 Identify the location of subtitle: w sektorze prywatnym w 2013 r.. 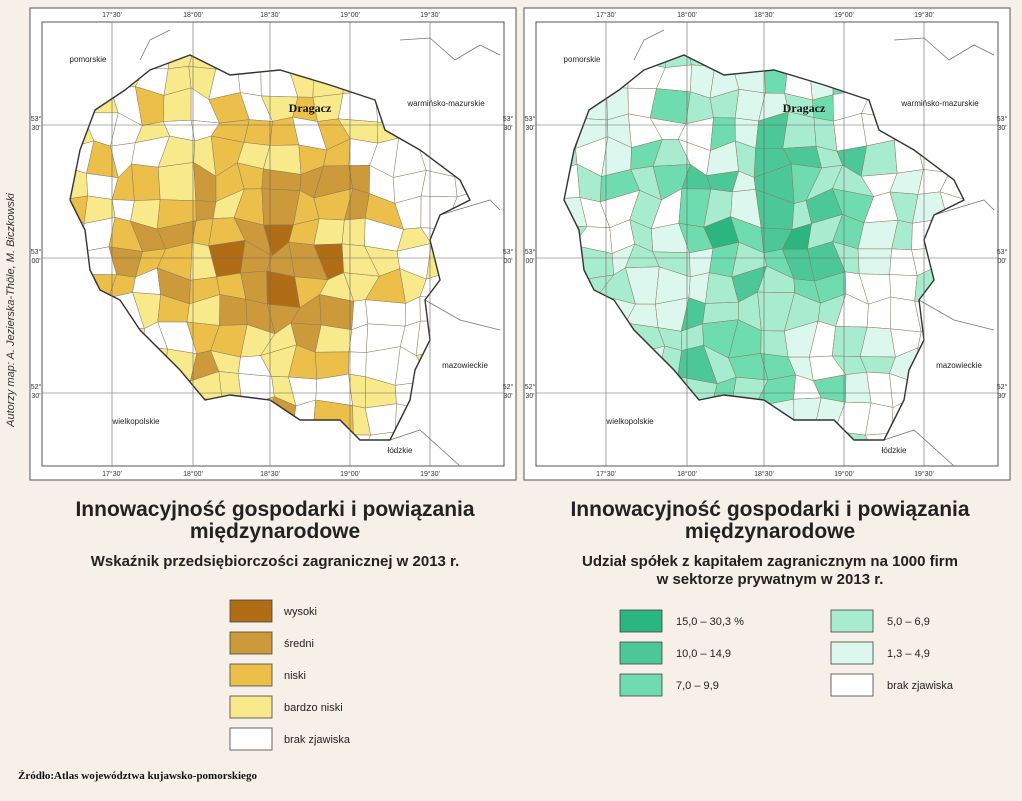
(770, 579).